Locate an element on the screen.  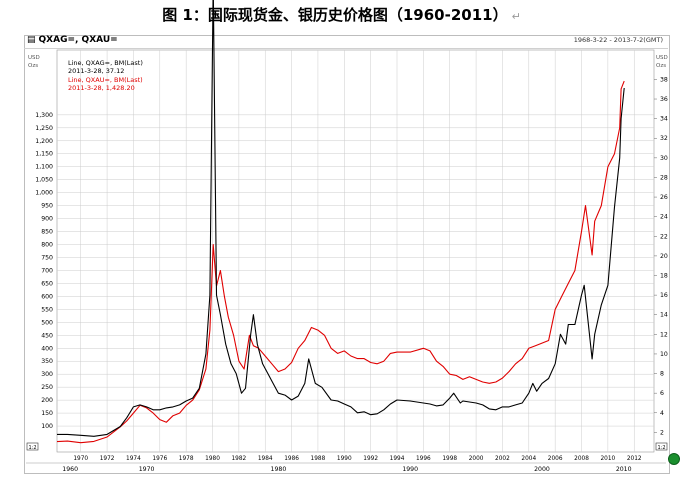
right-tick-label: 30 is located at coordinates (664, 158).